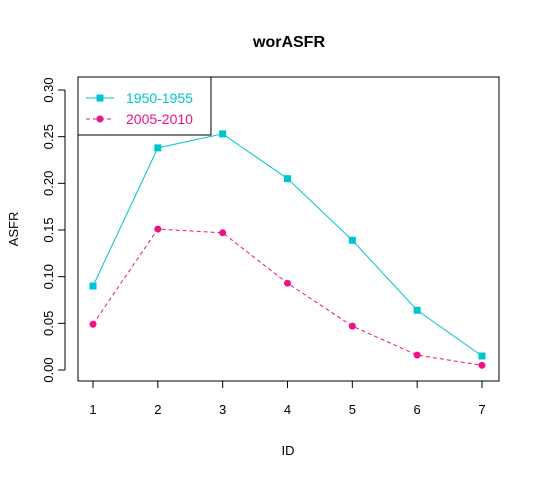 This screenshot has width=538, height=479. I want to click on legend-marker-square, so click(100, 98).